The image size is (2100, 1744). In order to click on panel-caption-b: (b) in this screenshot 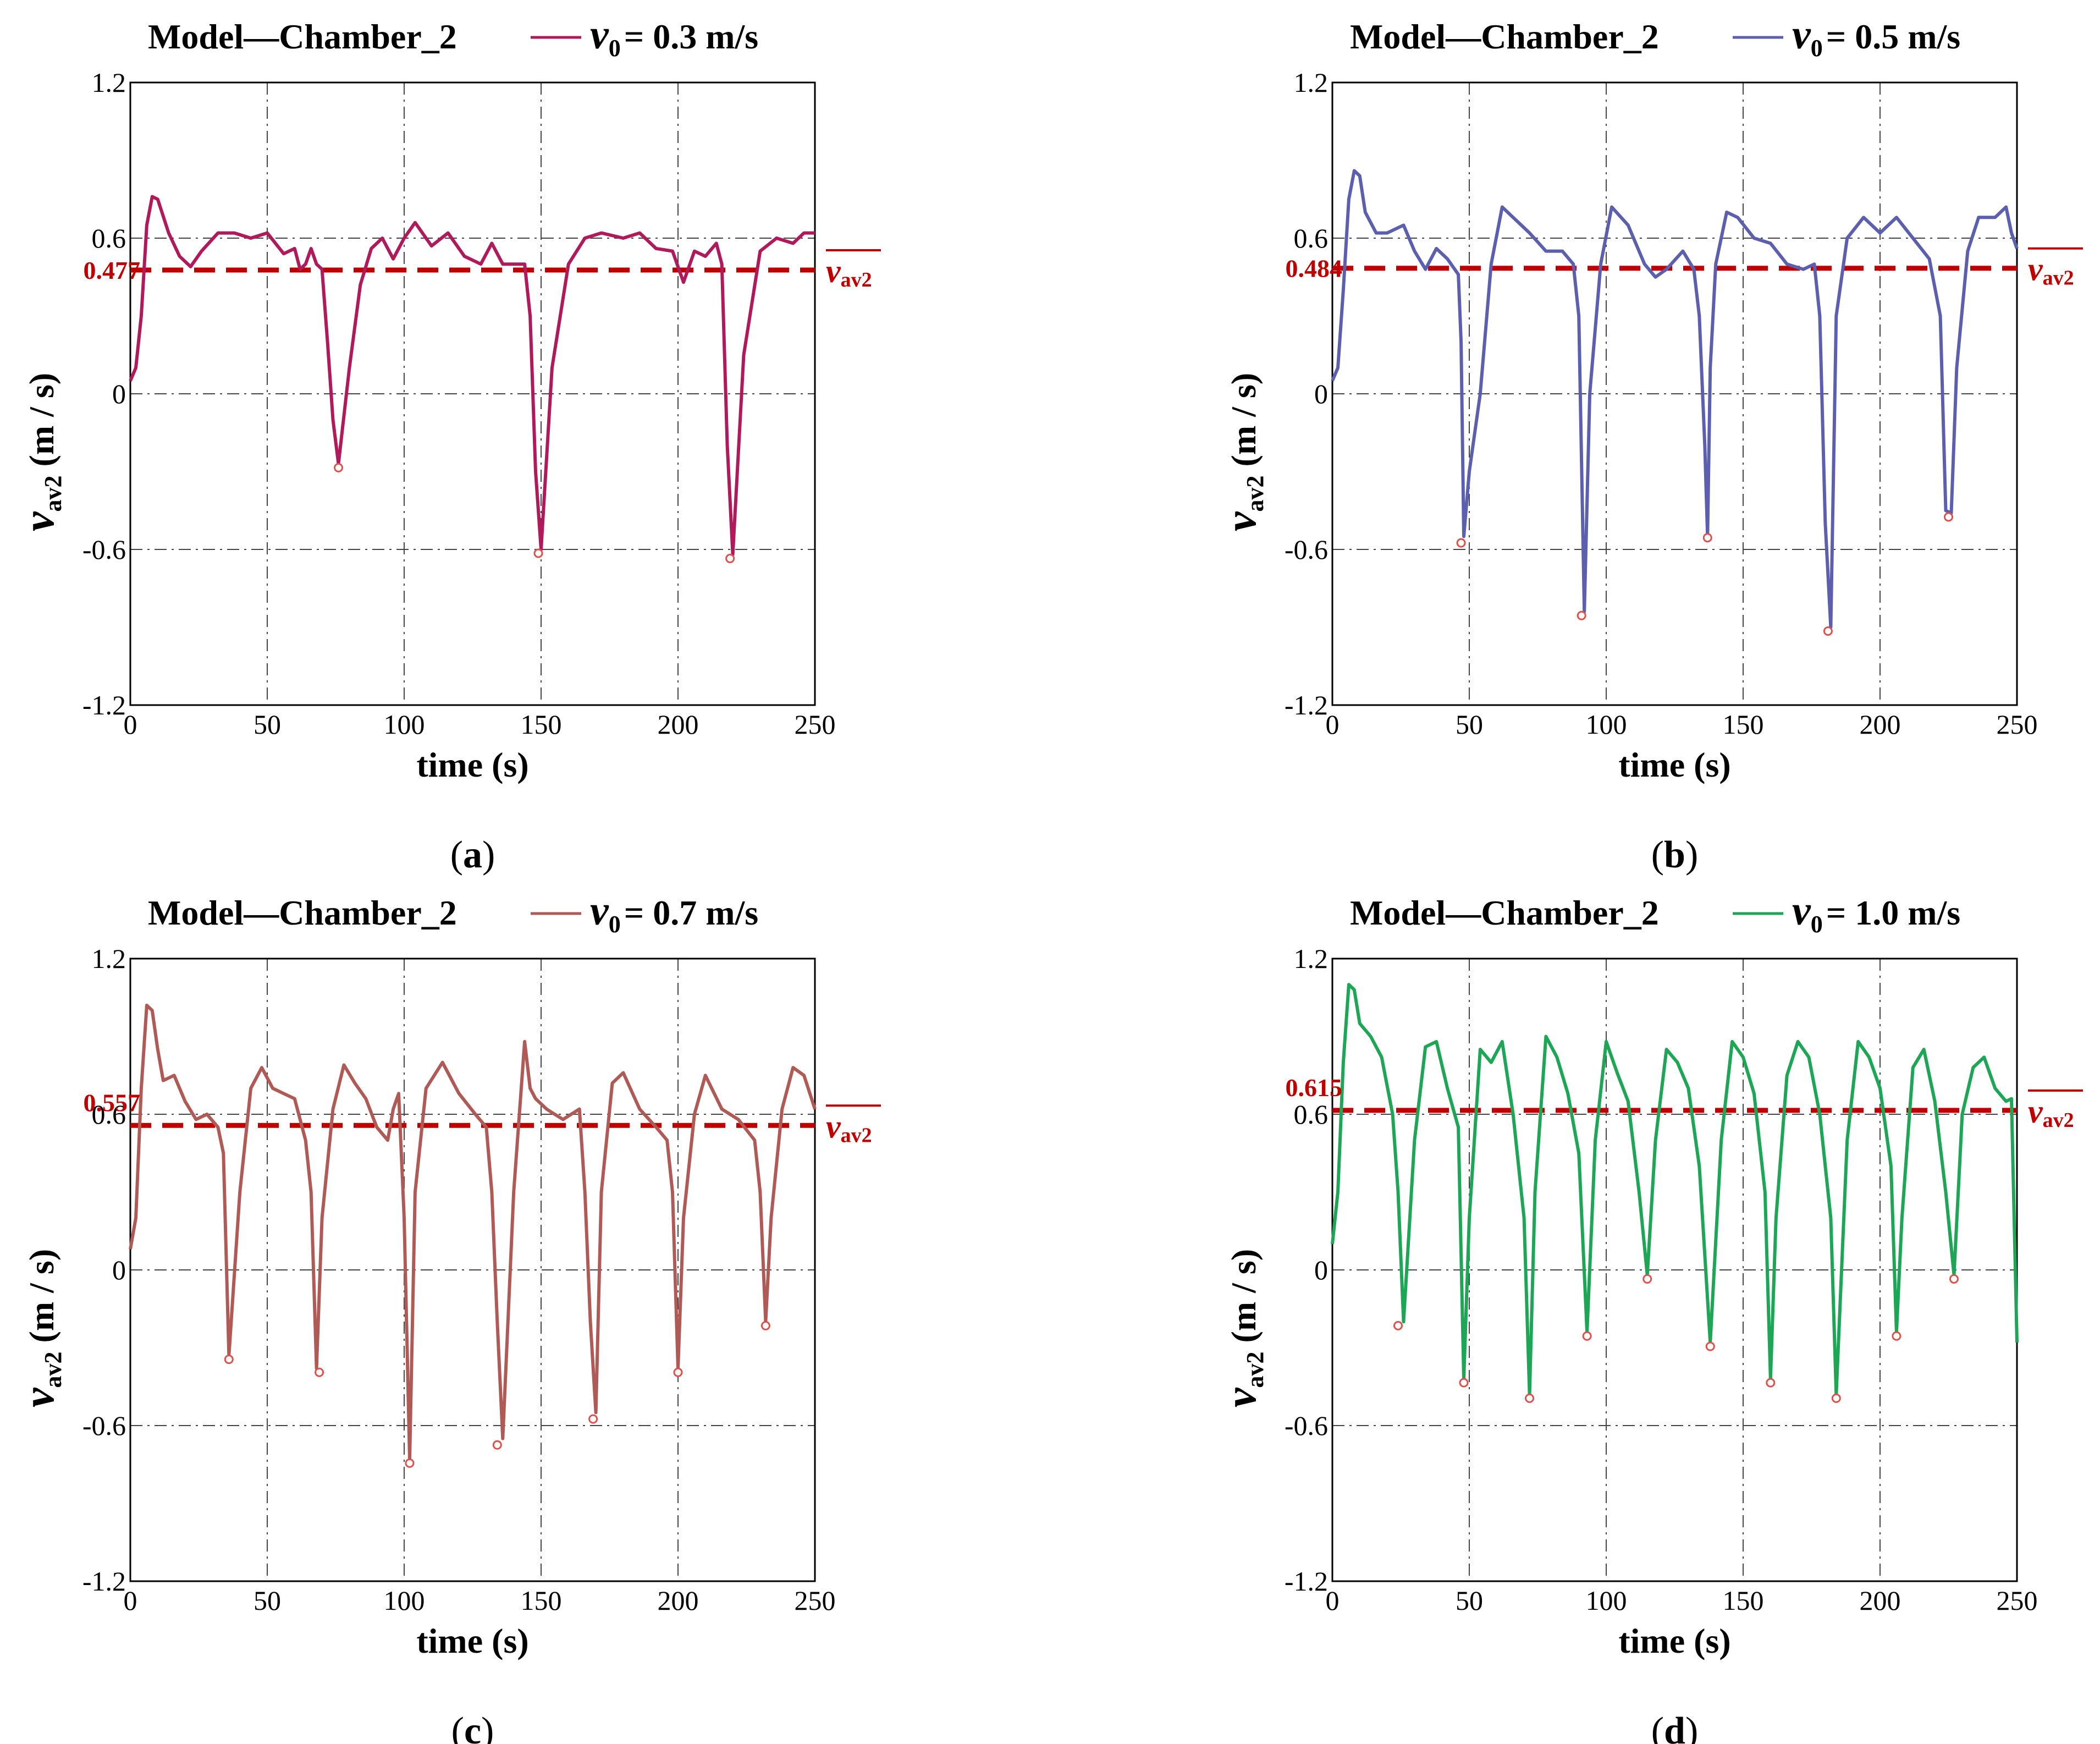, I will do `click(1675, 855)`.